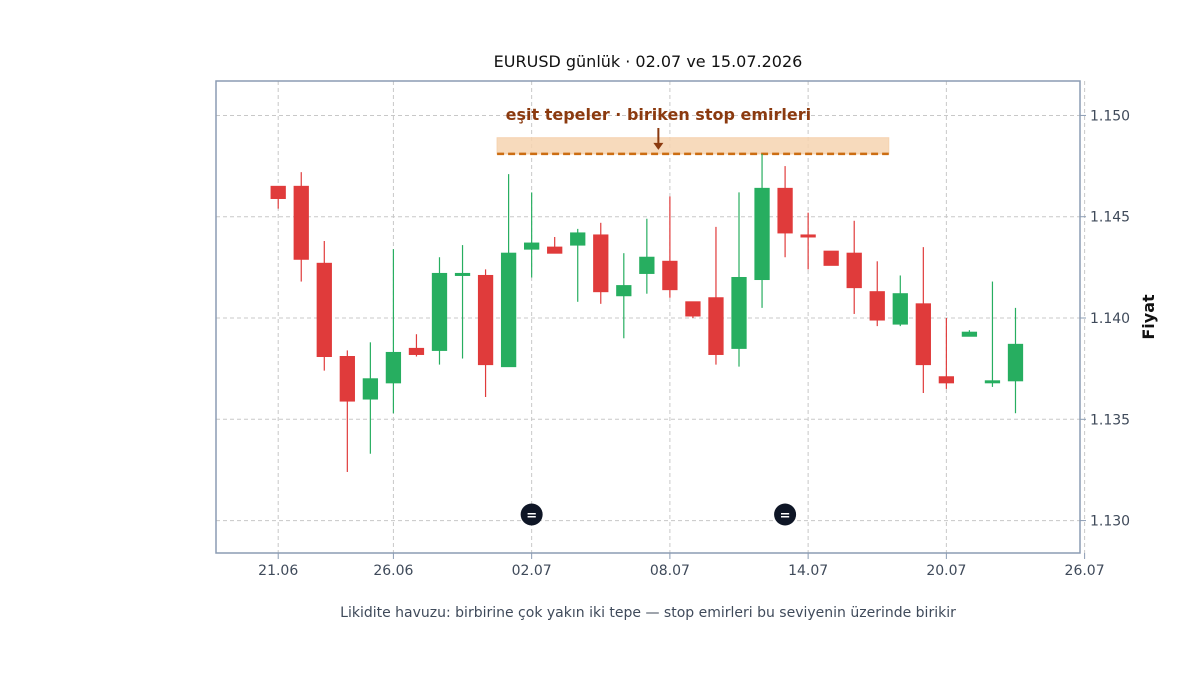  What do you see at coordinates (1110, 319) in the screenshot?
I see `y-tick-label: 1.140` at bounding box center [1110, 319].